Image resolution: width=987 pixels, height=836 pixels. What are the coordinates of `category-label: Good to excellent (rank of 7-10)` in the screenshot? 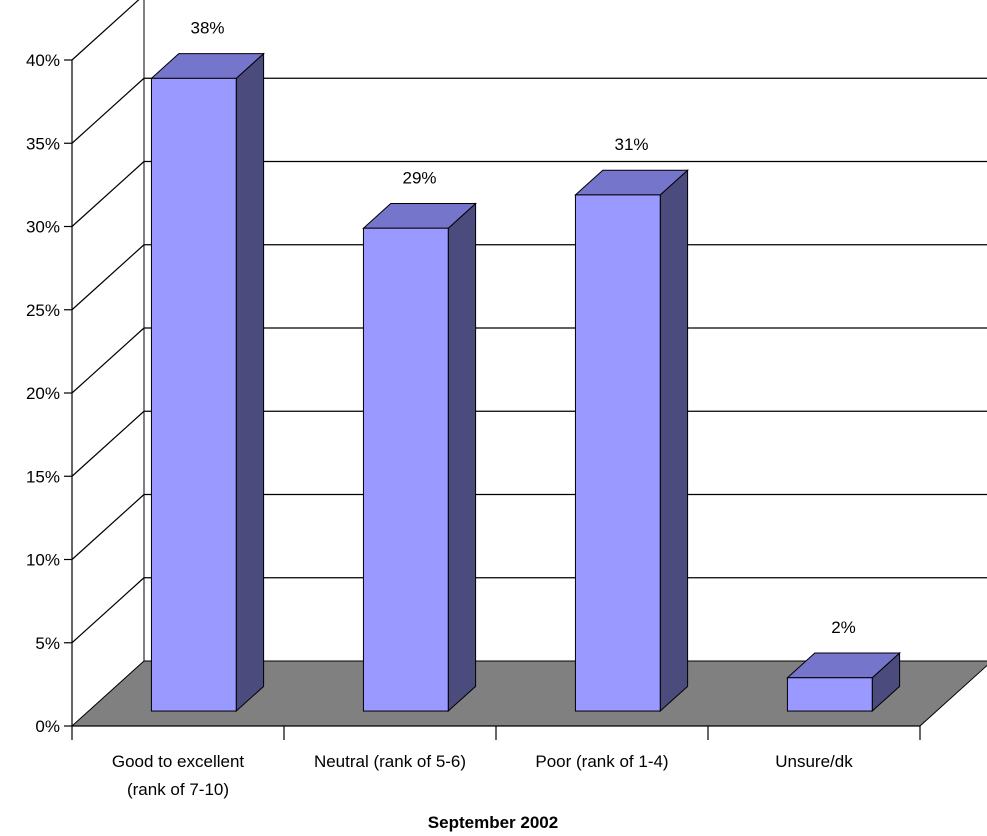 It's located at (178, 775).